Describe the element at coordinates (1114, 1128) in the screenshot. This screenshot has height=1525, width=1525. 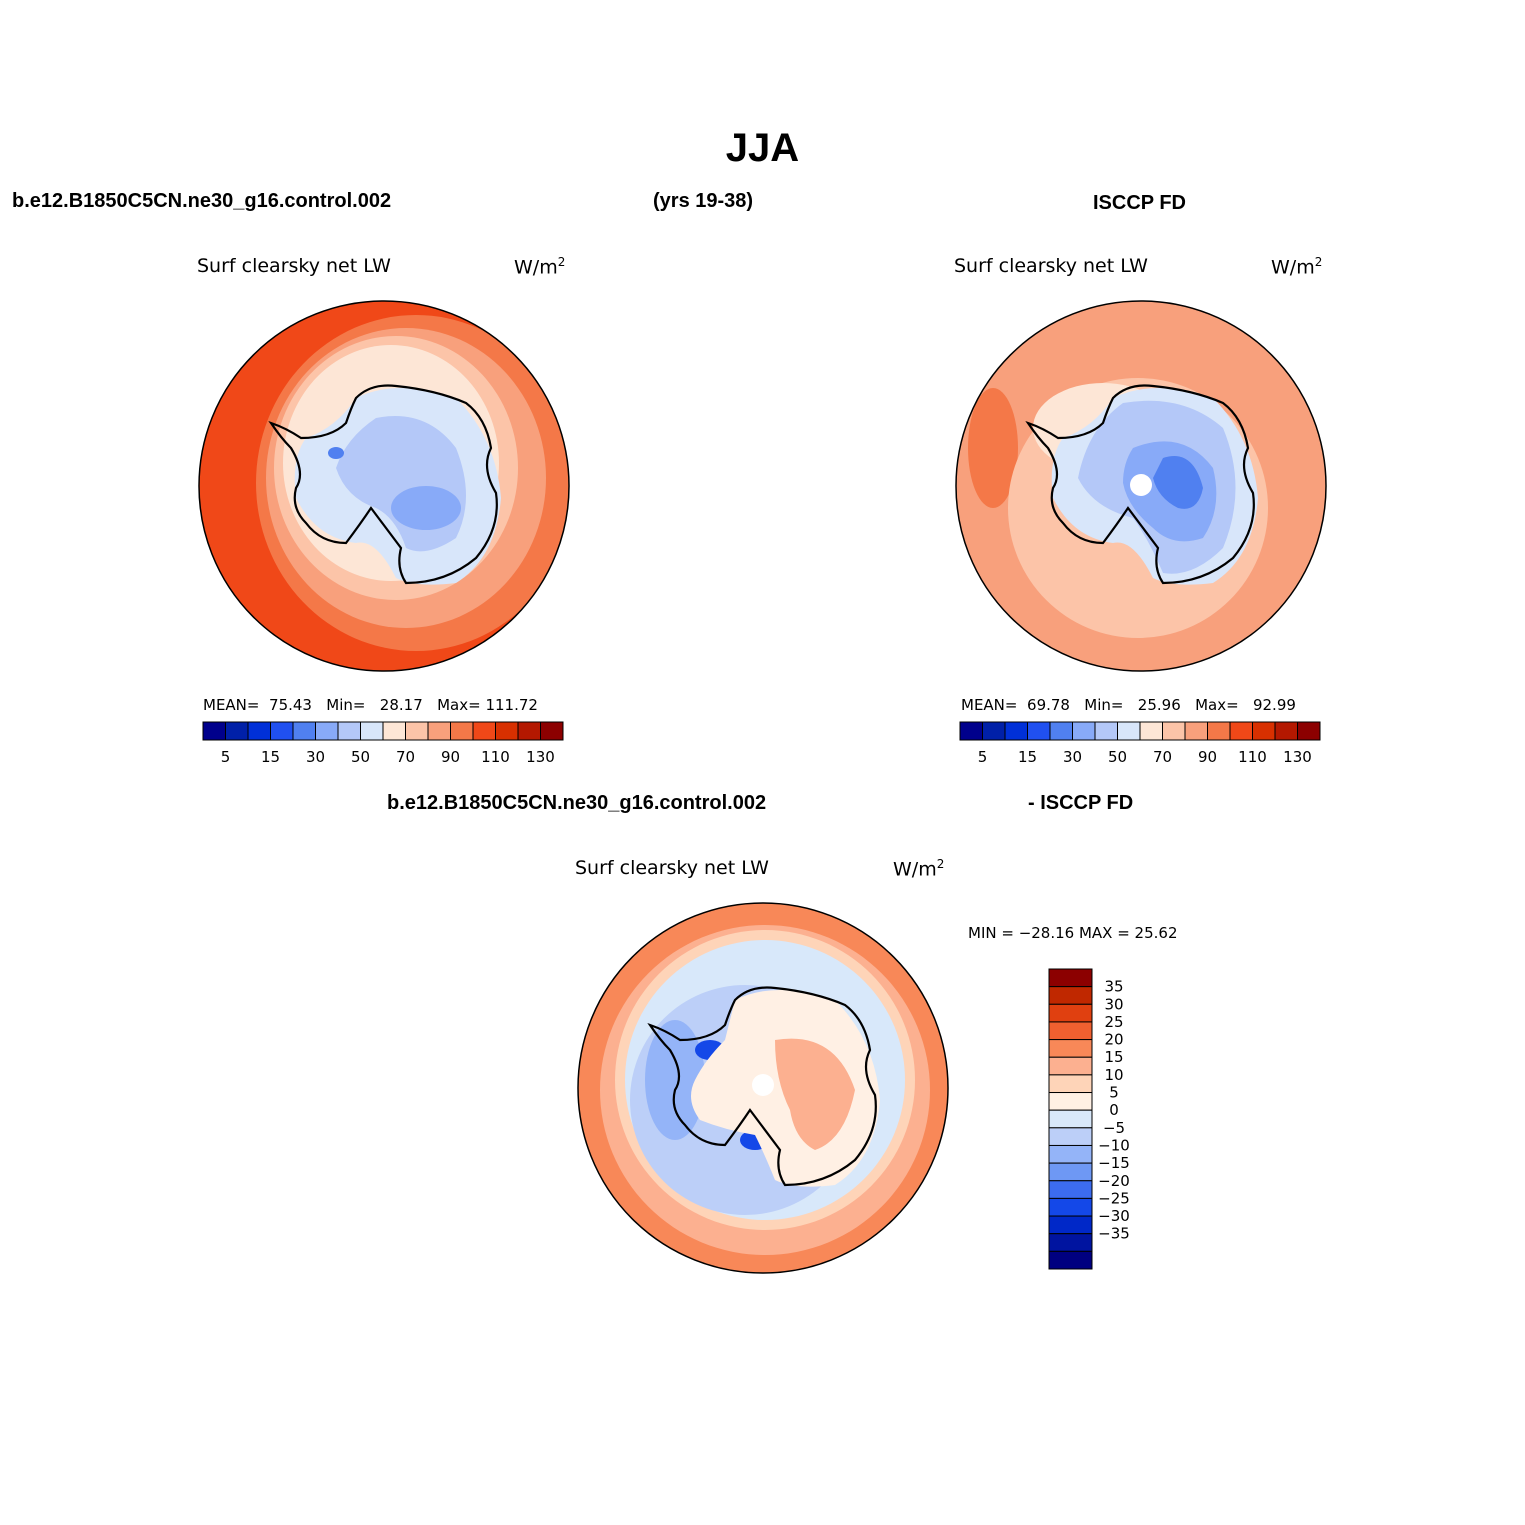
I see `diff-colorbar-tick-label: −5` at that location.